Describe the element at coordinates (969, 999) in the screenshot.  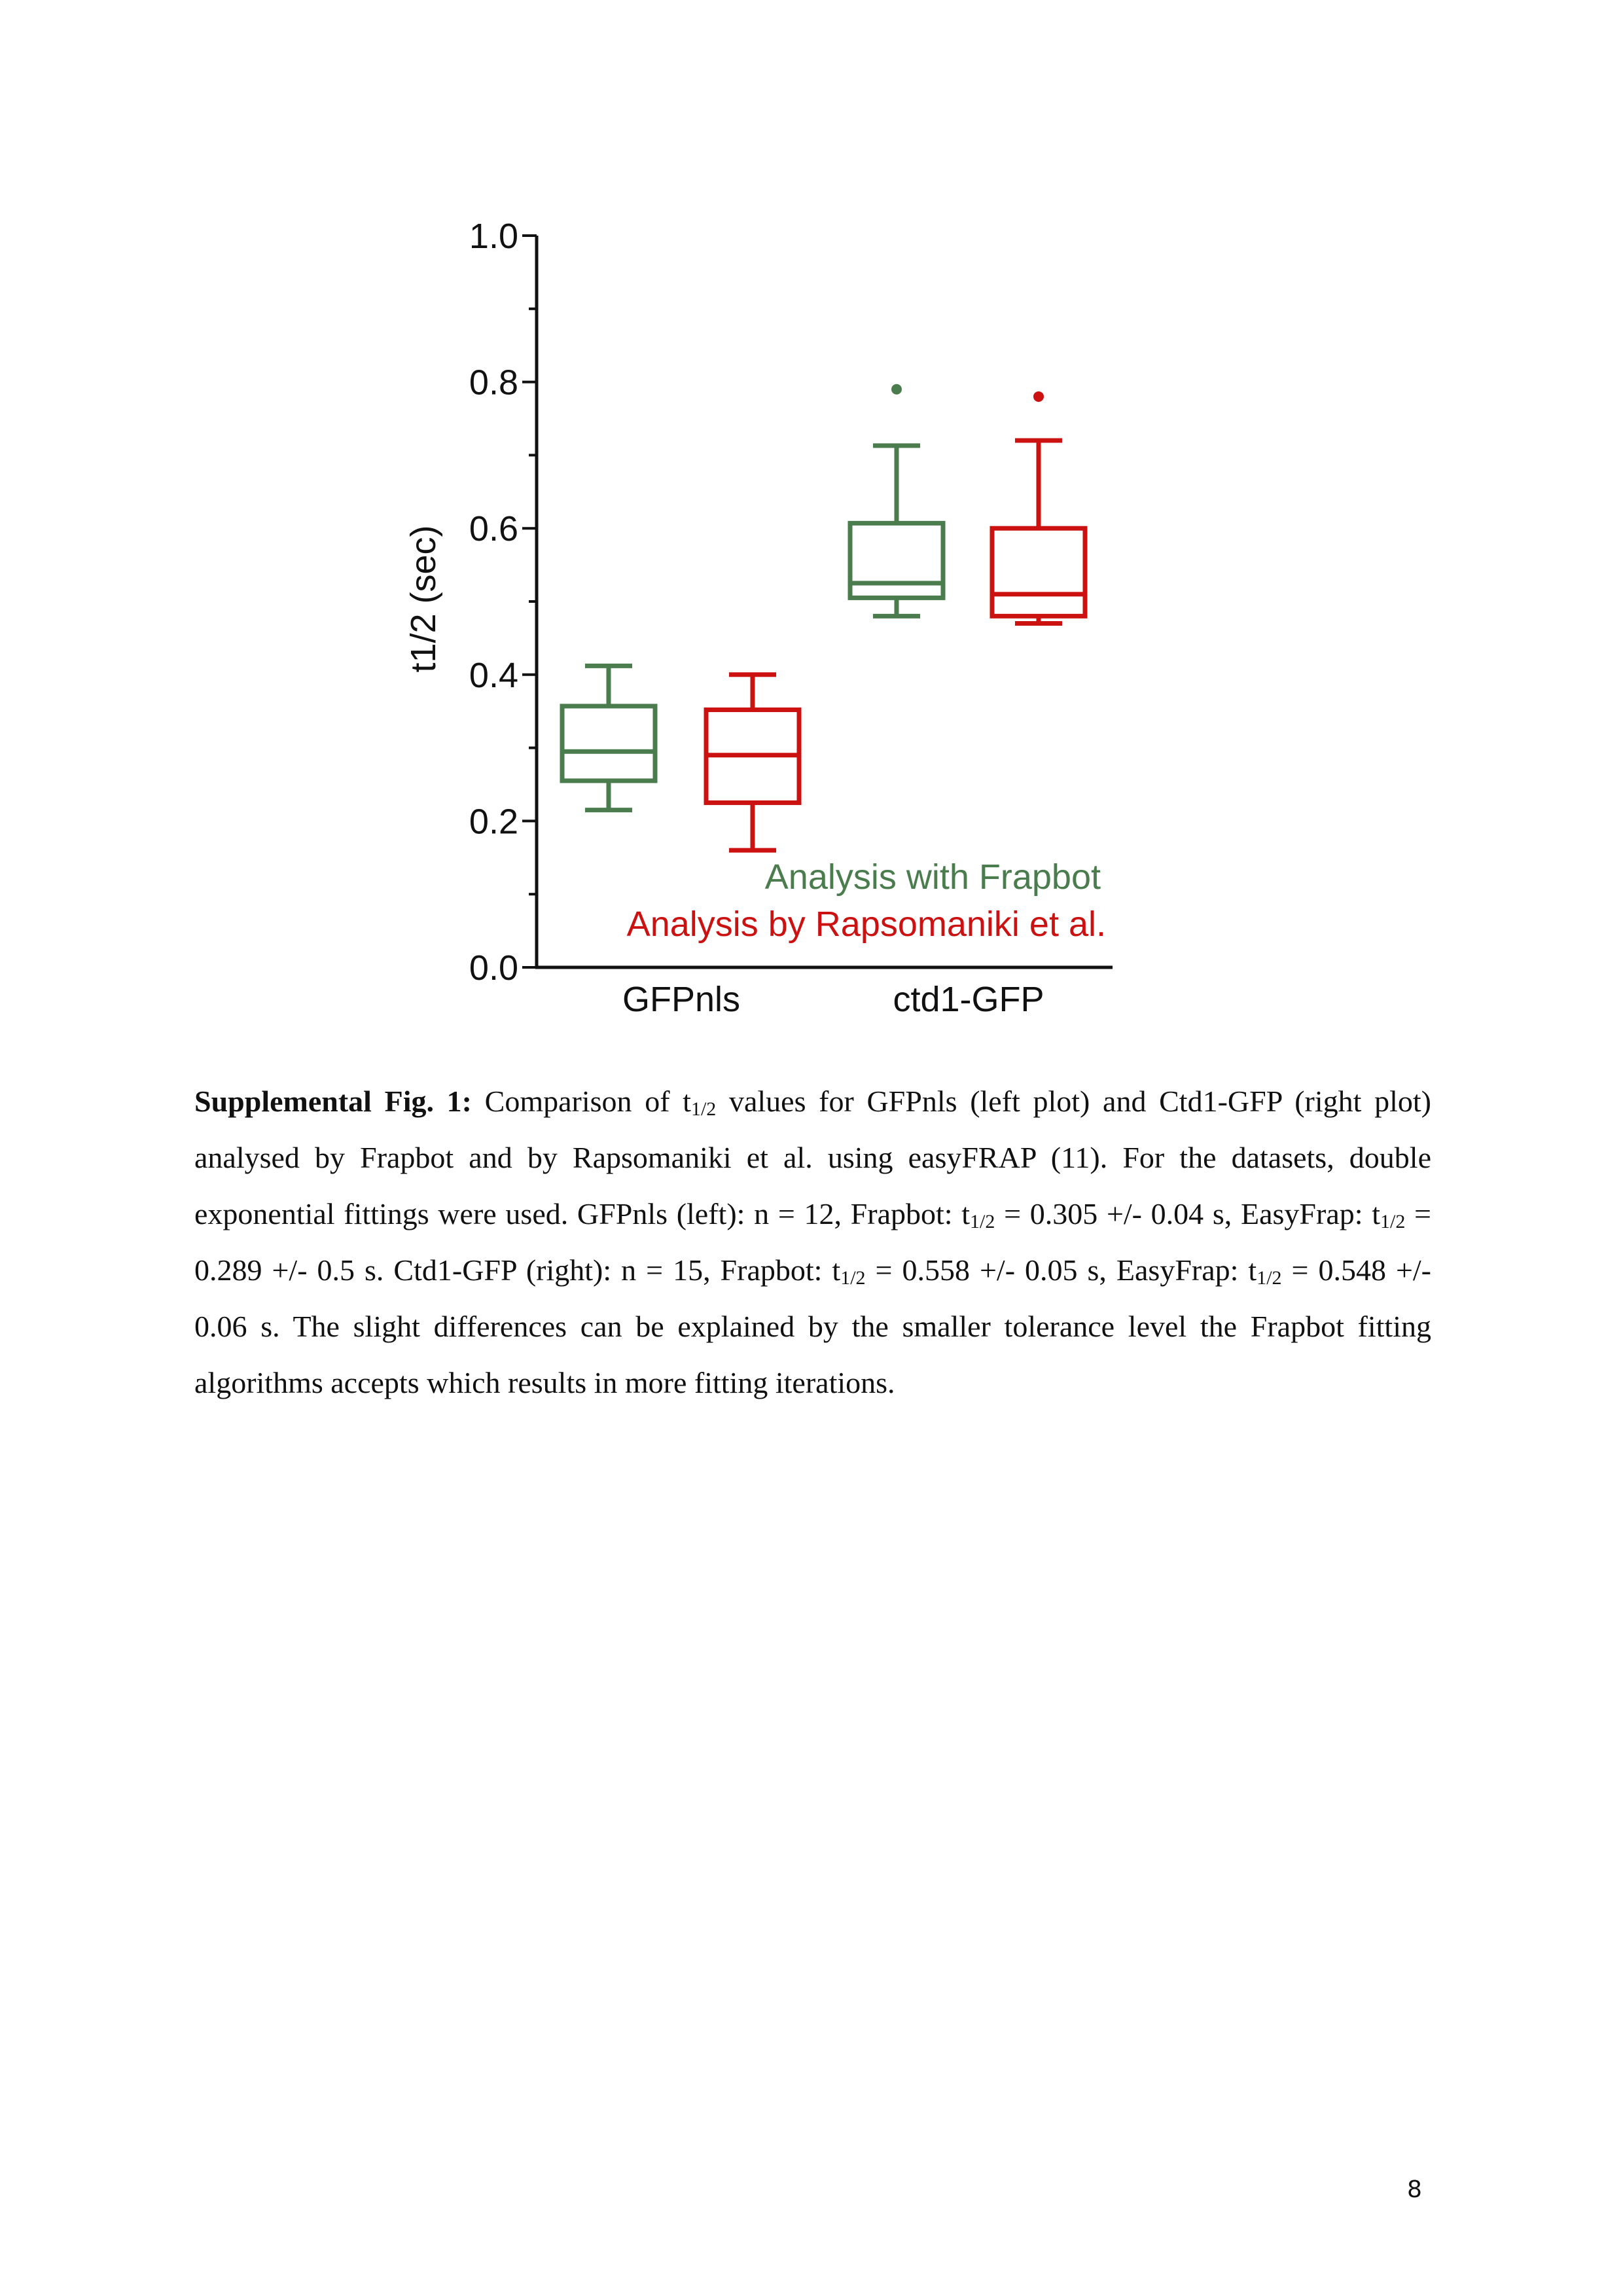
I see `x-category-label-ctd1-gfp: ctd1-GFP` at that location.